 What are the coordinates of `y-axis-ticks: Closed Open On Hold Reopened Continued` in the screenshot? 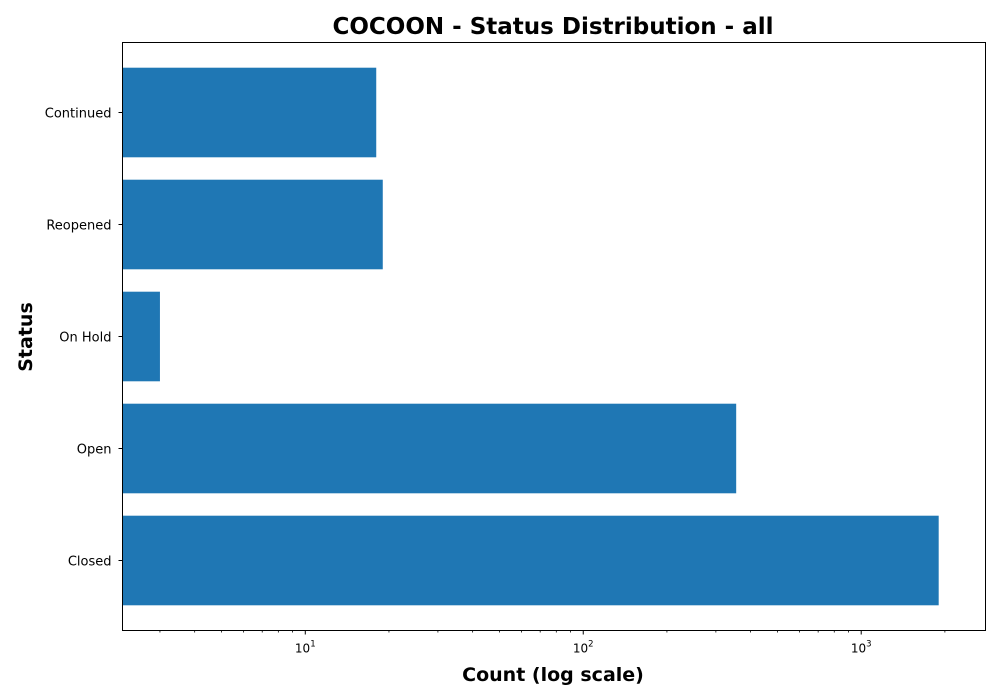 It's located at (84, 338).